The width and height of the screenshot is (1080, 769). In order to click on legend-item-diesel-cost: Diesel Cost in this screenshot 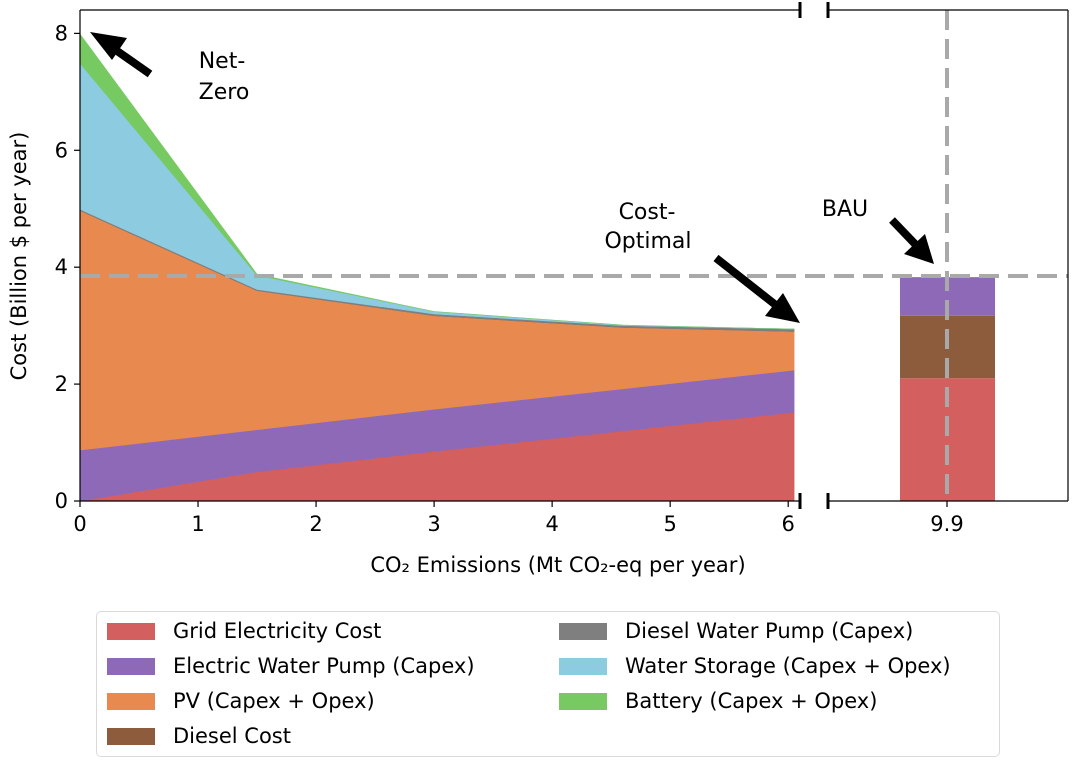, I will do `click(199, 736)`.